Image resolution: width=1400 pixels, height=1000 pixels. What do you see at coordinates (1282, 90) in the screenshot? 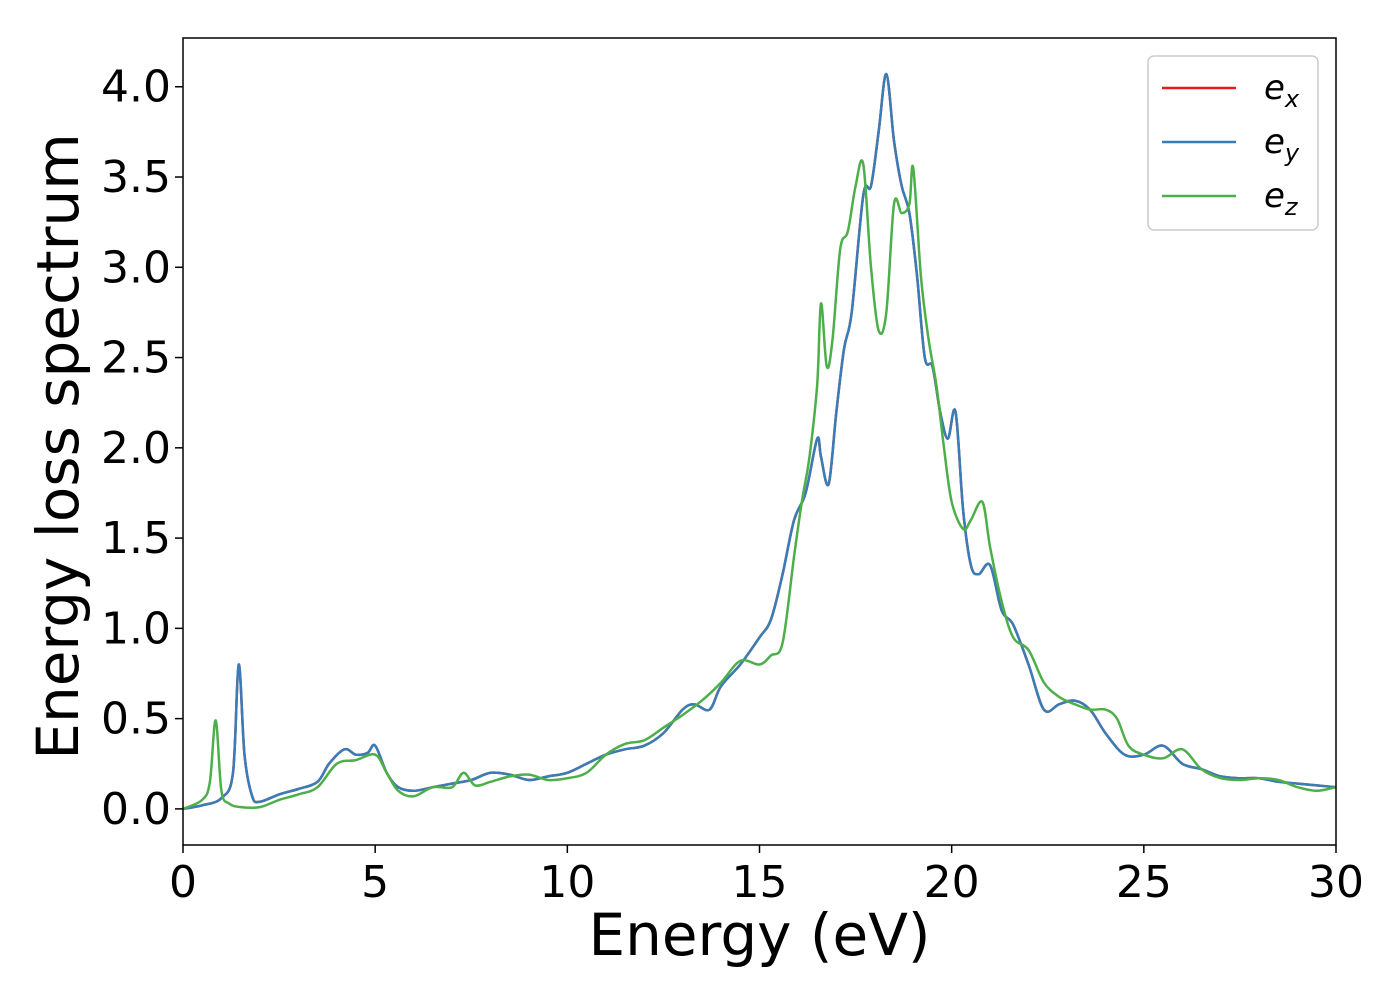
I see `legend-label: ex` at bounding box center [1282, 90].